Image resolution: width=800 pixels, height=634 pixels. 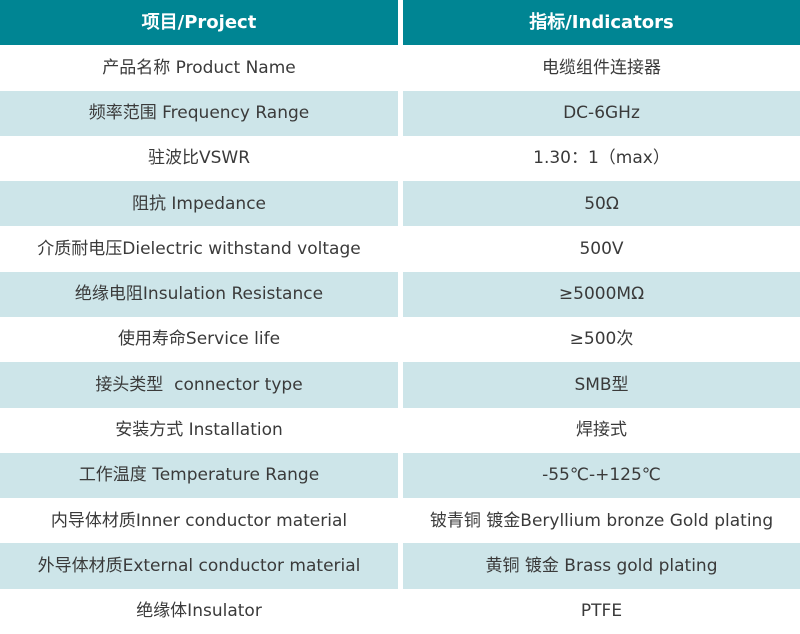 What do you see at coordinates (199, 67) in the screenshot?
I see `row-label: 产品名称 Product Name` at bounding box center [199, 67].